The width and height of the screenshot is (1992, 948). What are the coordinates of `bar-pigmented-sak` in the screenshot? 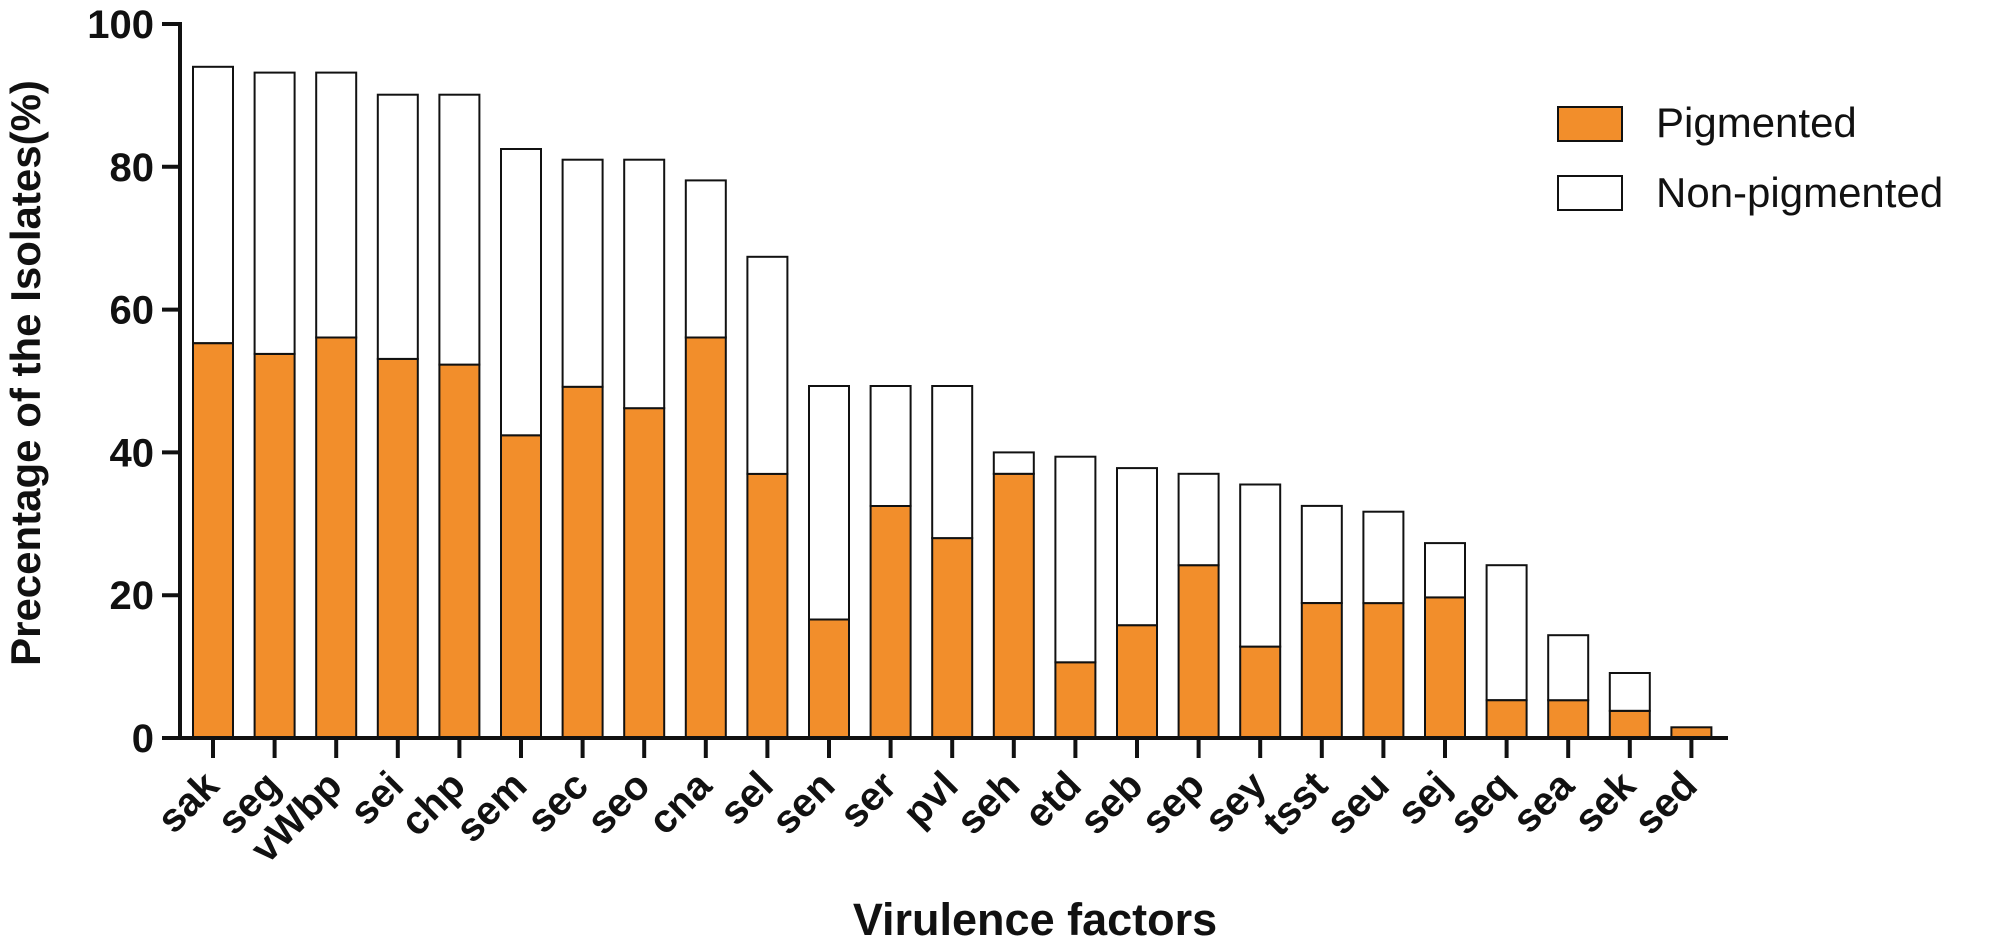 It's located at (213, 540).